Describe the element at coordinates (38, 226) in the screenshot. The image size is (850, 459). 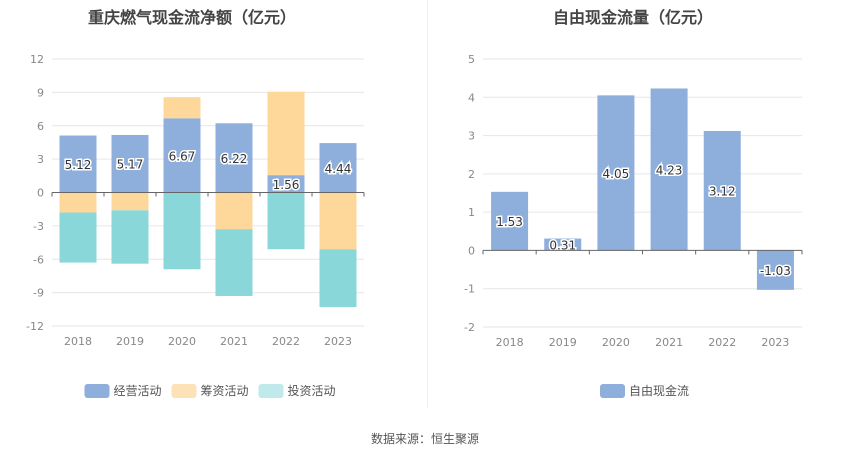
I see `y-tick-label: -3` at that location.